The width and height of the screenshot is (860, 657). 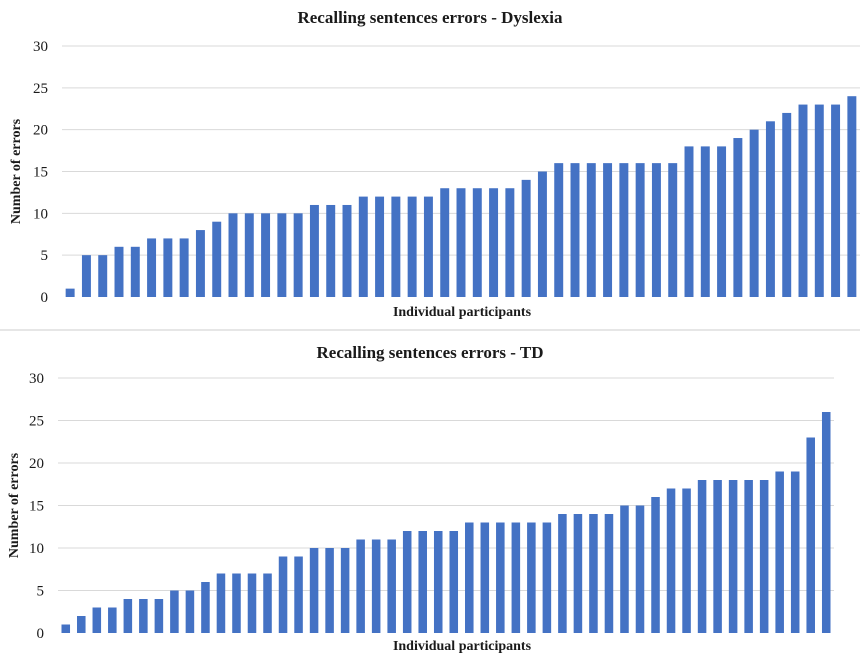 What do you see at coordinates (430, 330) in the screenshot?
I see `panel-divider` at bounding box center [430, 330].